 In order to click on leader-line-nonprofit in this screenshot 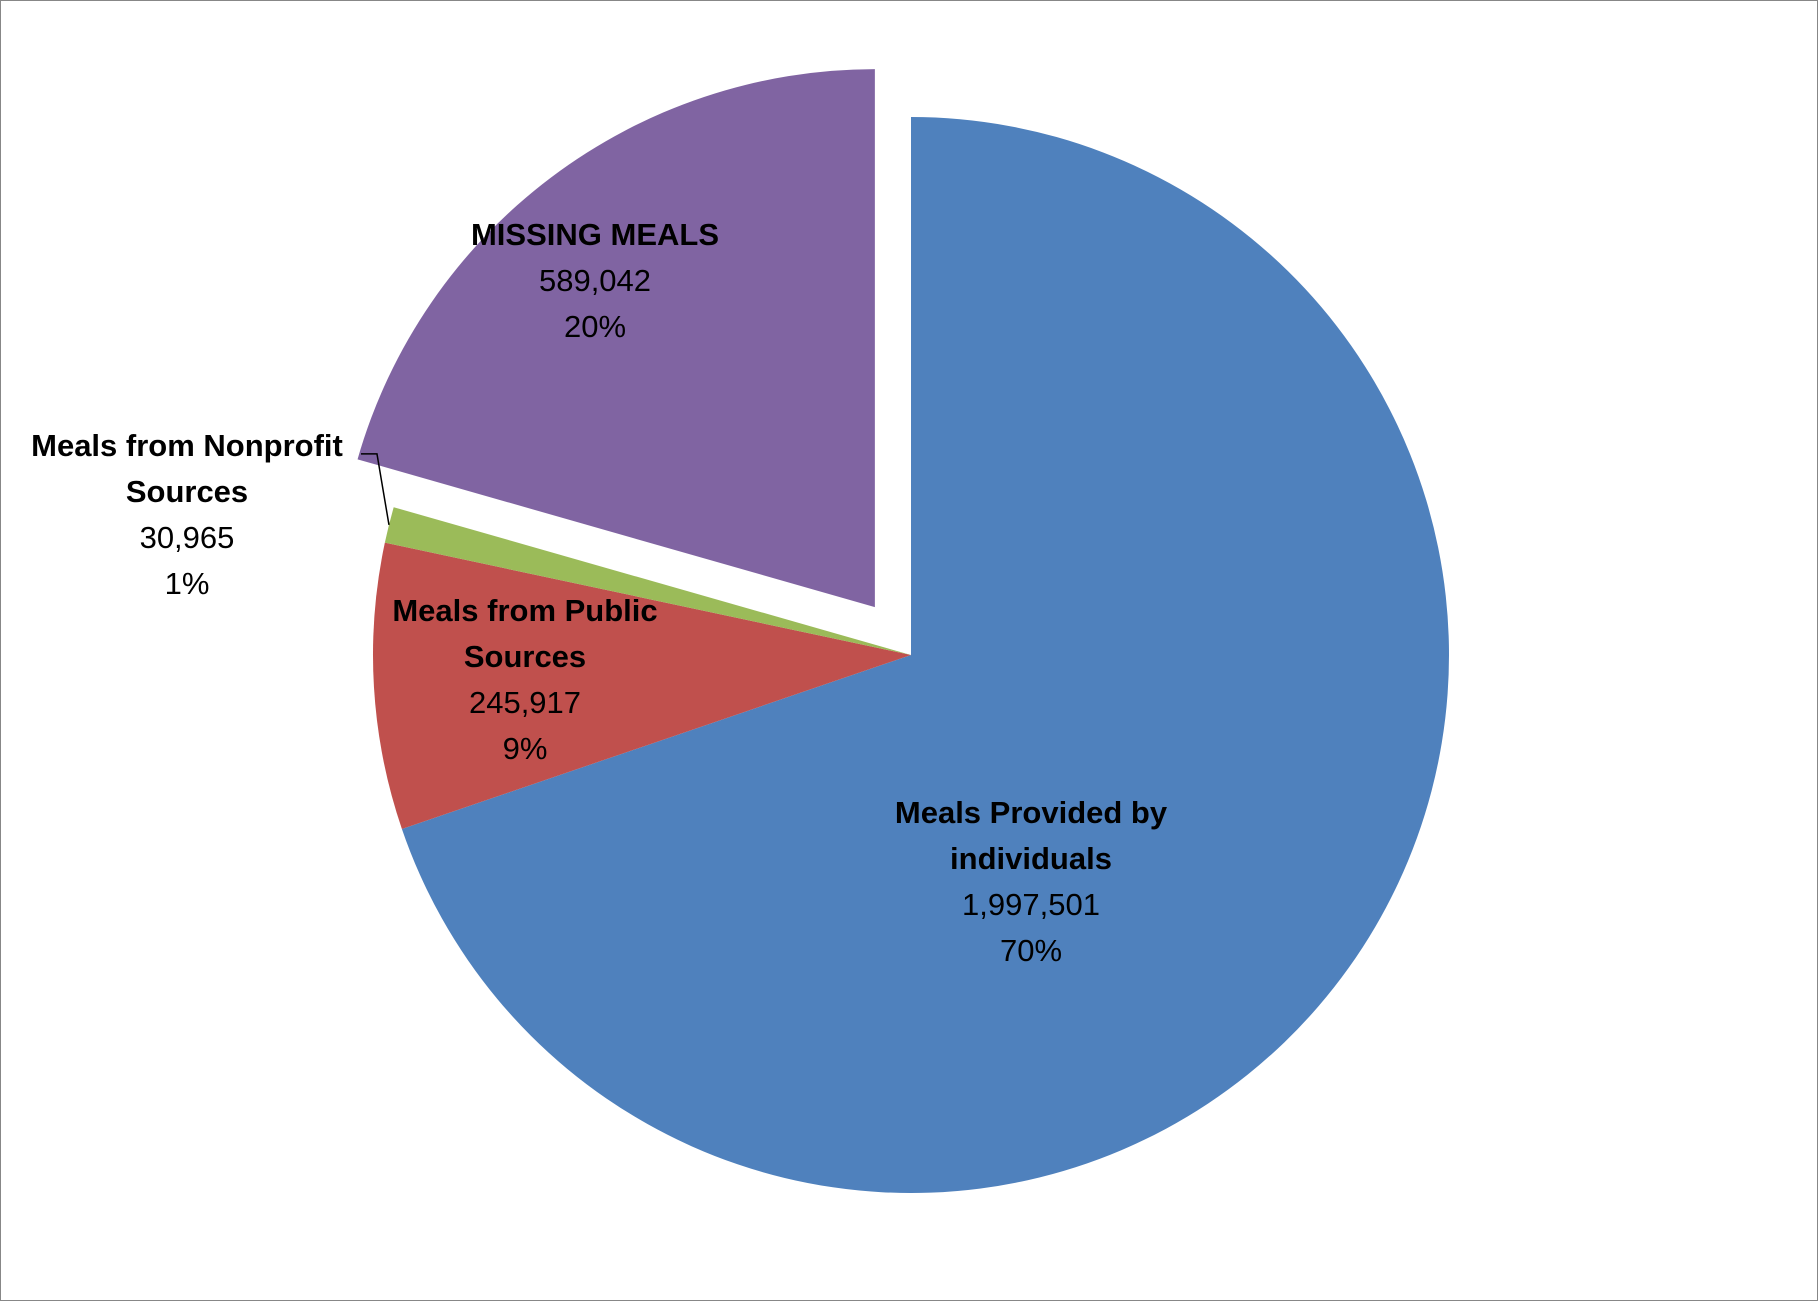, I will do `click(375, 489)`.